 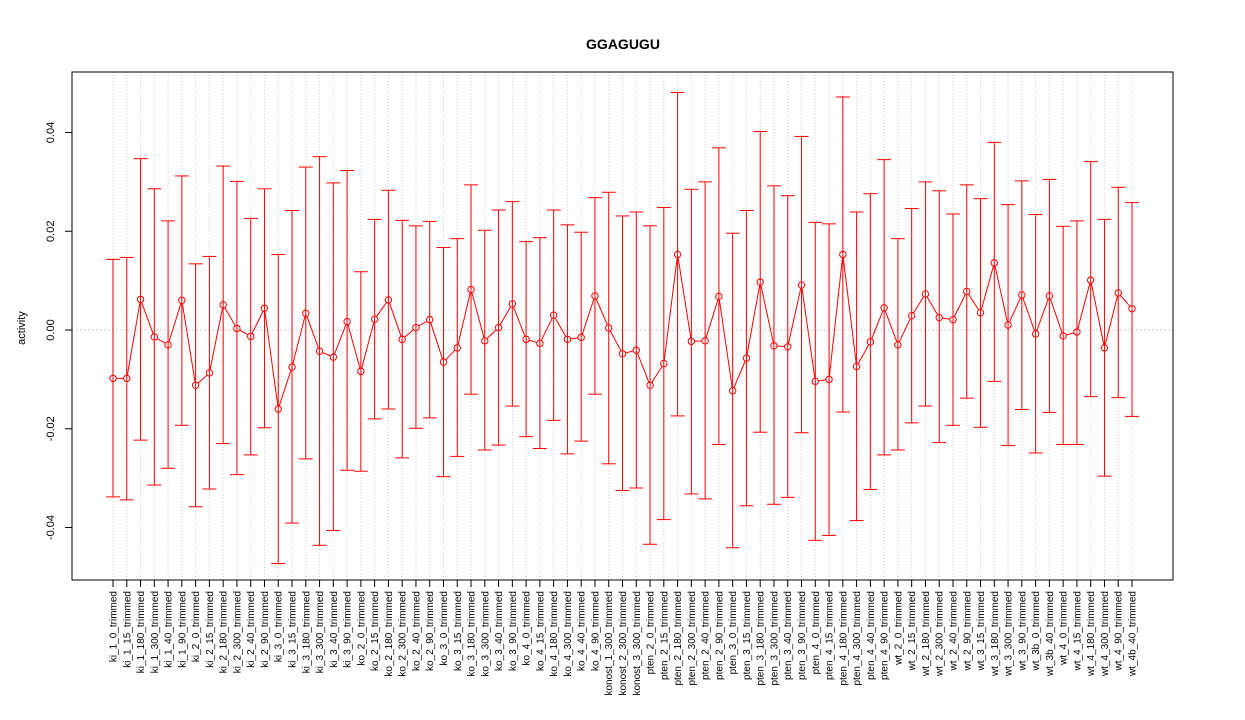 I want to click on x-tick-label: ki_1_15_trimmed, so click(x=127, y=629).